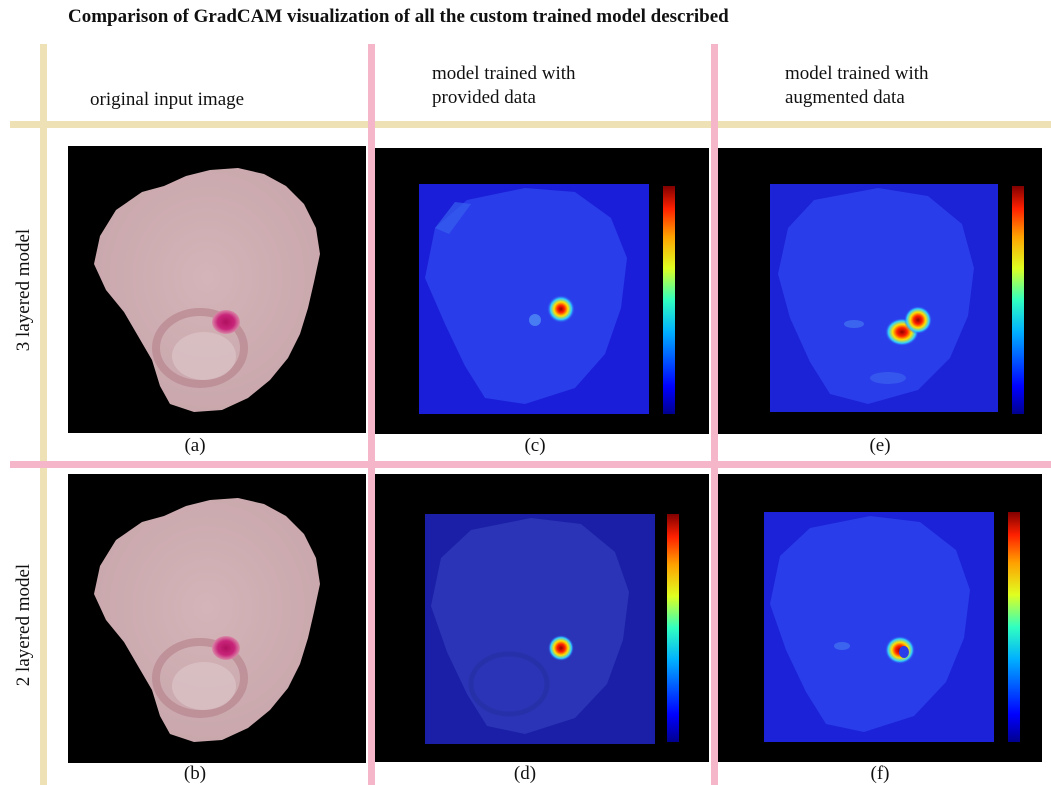  I want to click on panel-caption: (f), so click(880, 773).